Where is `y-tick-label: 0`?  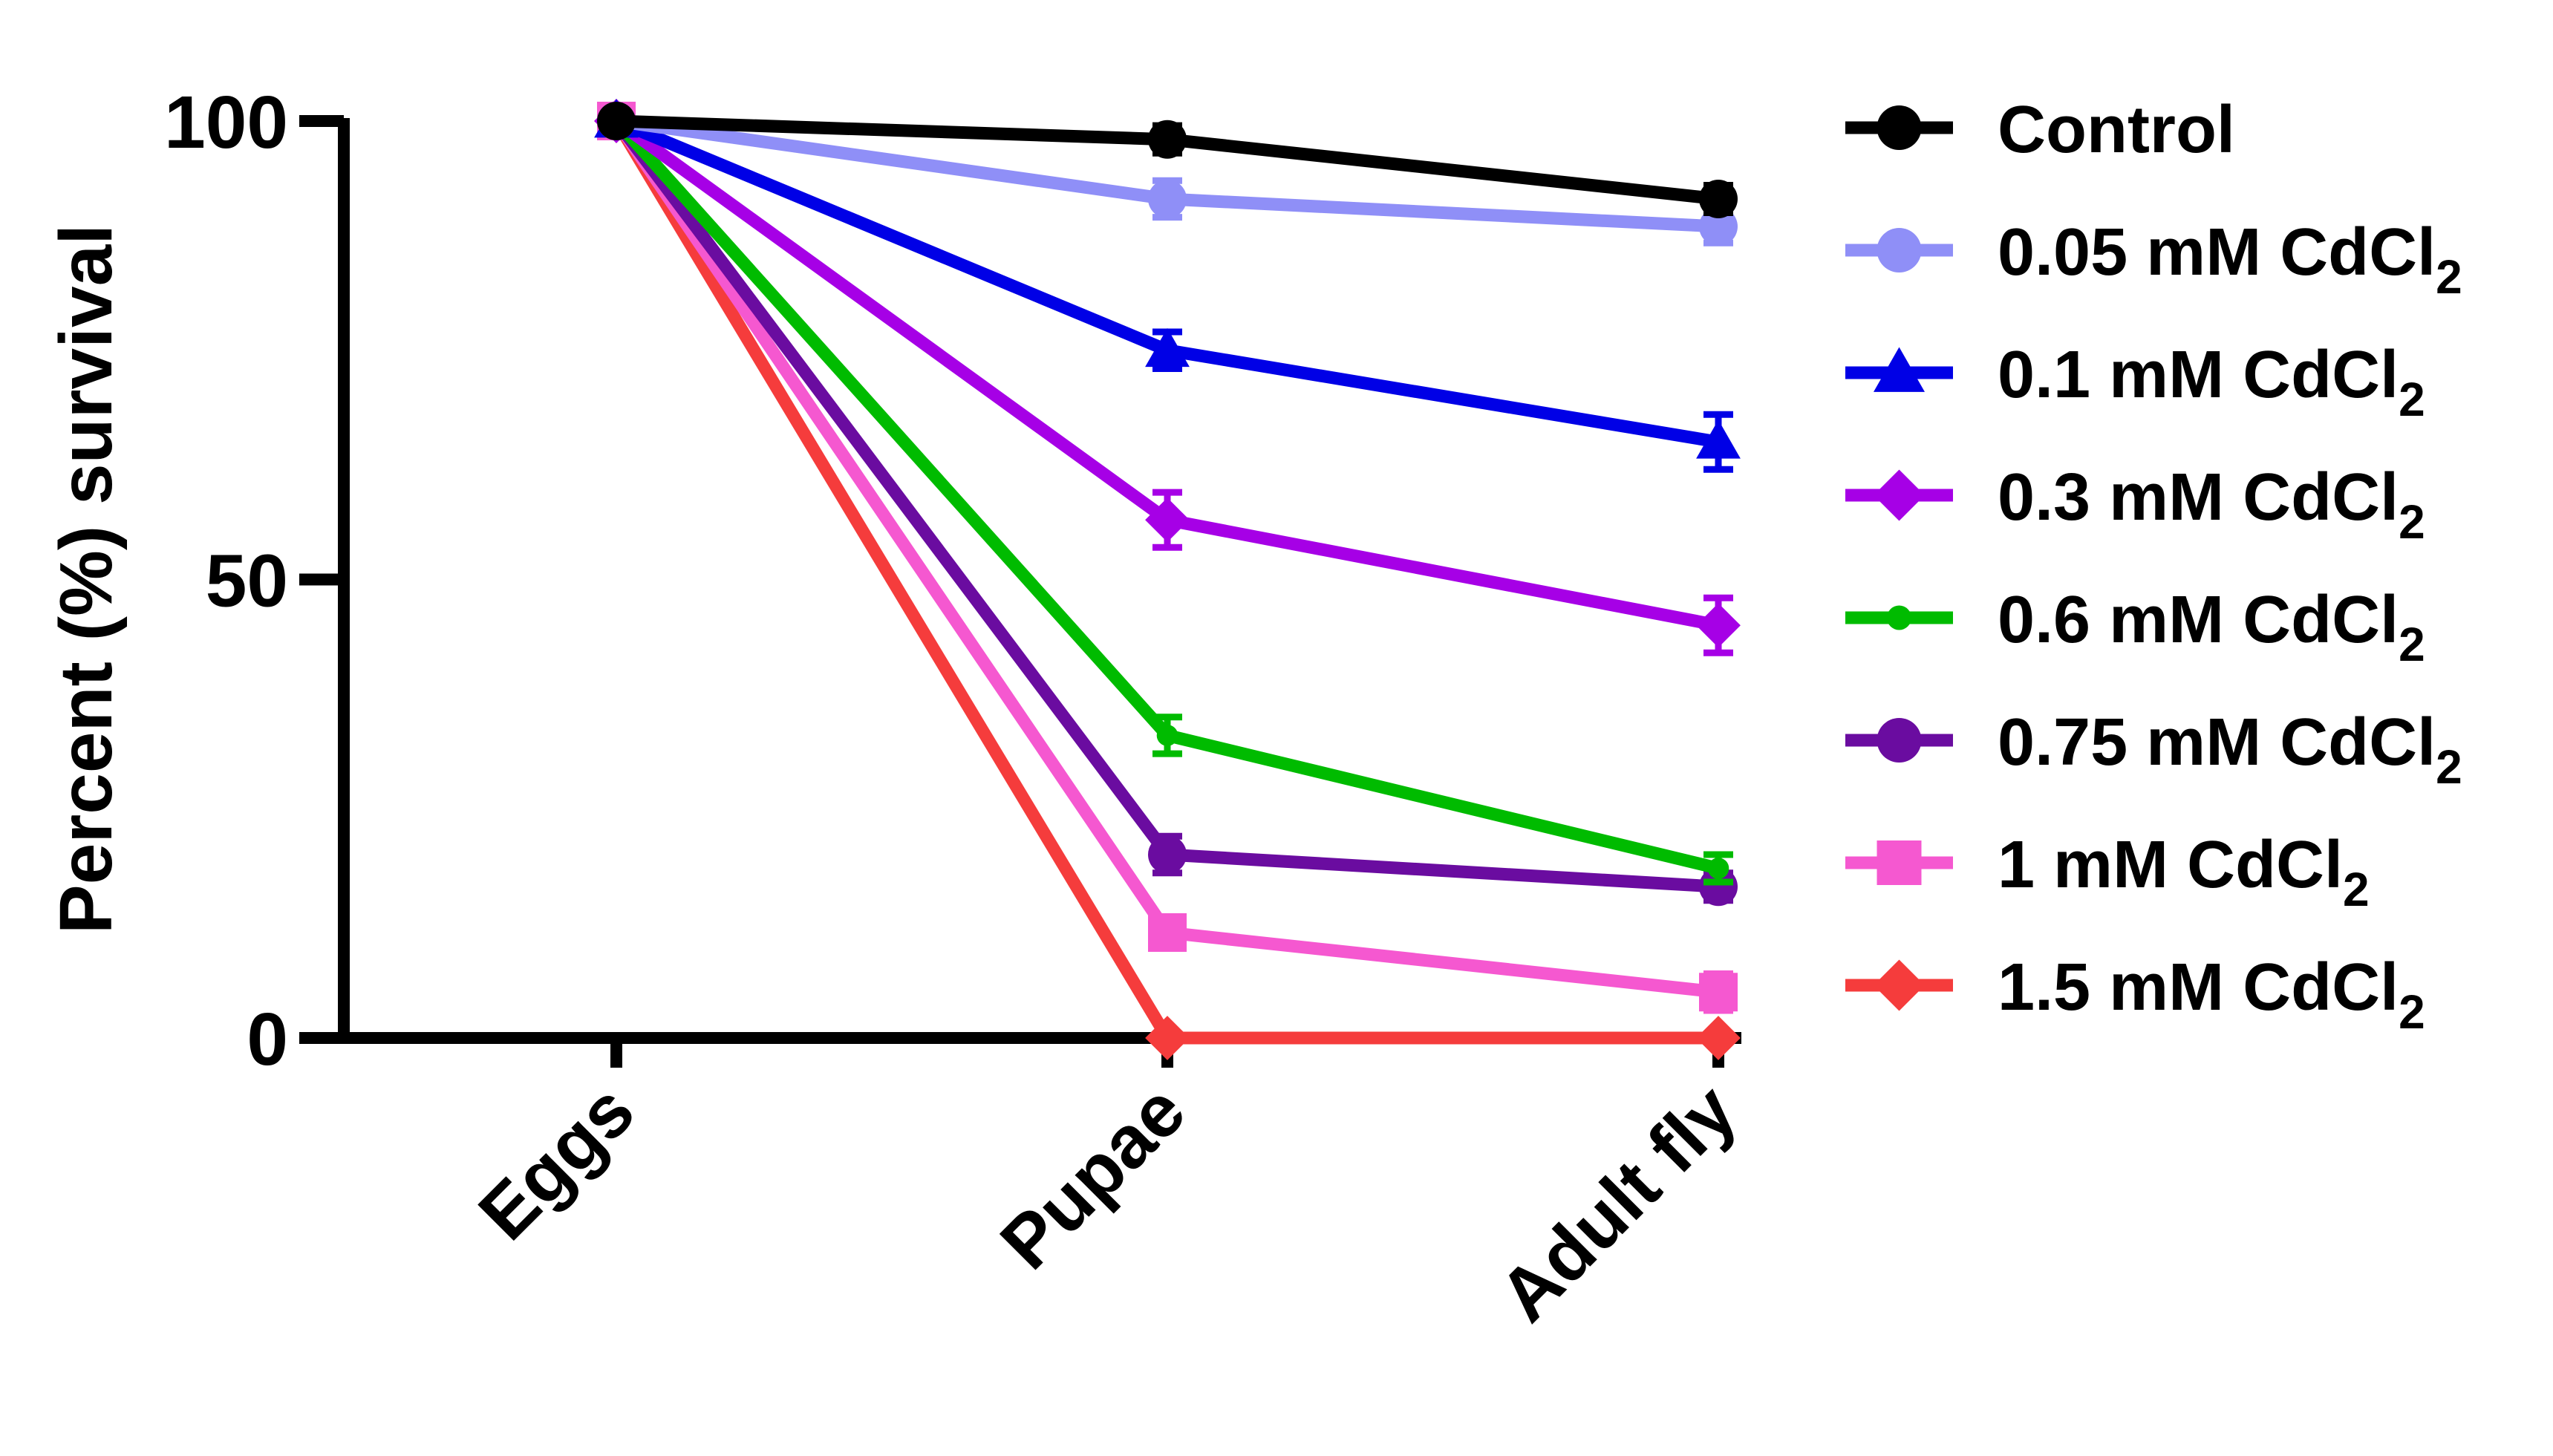 y-tick-label: 0 is located at coordinates (267, 1039).